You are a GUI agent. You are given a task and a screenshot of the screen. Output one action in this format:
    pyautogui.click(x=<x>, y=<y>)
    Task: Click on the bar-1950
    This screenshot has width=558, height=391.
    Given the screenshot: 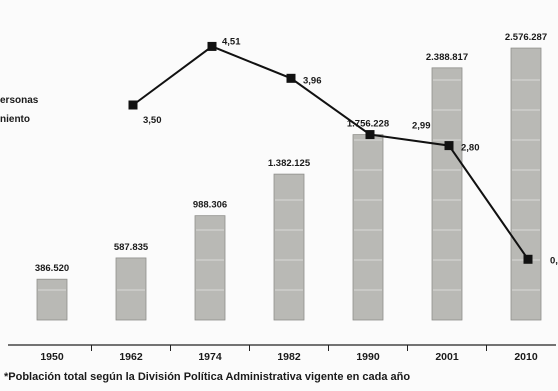 What is the action you would take?
    pyautogui.click(x=52, y=299)
    